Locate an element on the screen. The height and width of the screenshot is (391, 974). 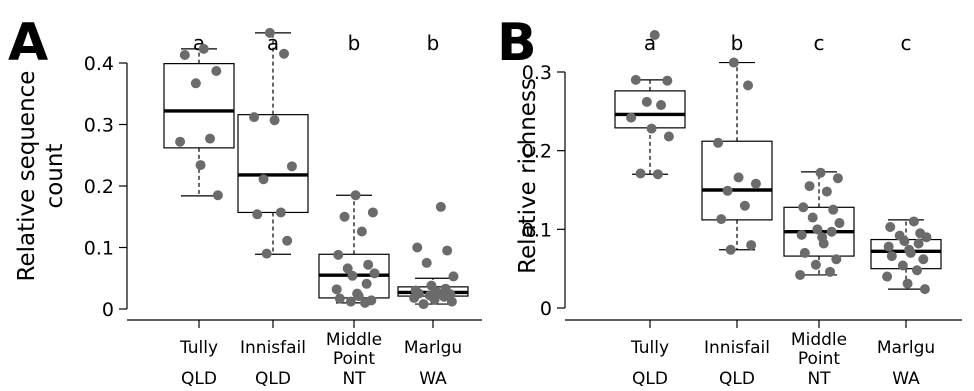
significance-letter: c is located at coordinates (906, 43).